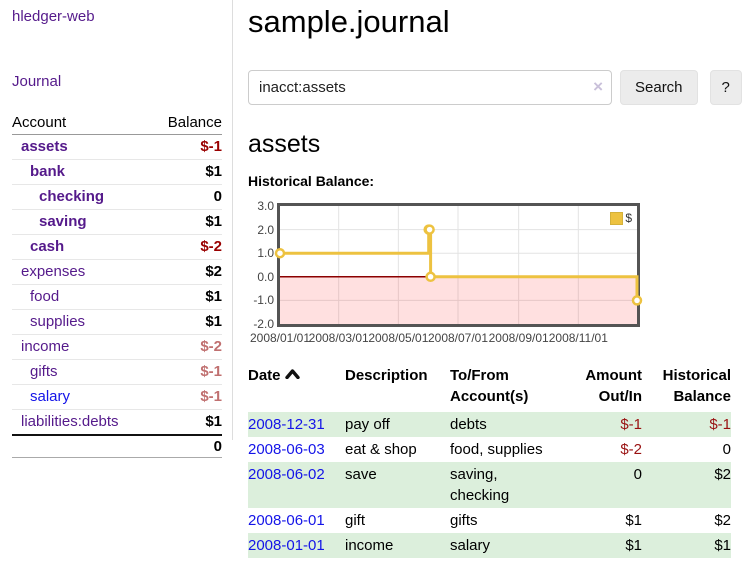  What do you see at coordinates (186, 247) in the screenshot?
I see `account-balance: $-2` at bounding box center [186, 247].